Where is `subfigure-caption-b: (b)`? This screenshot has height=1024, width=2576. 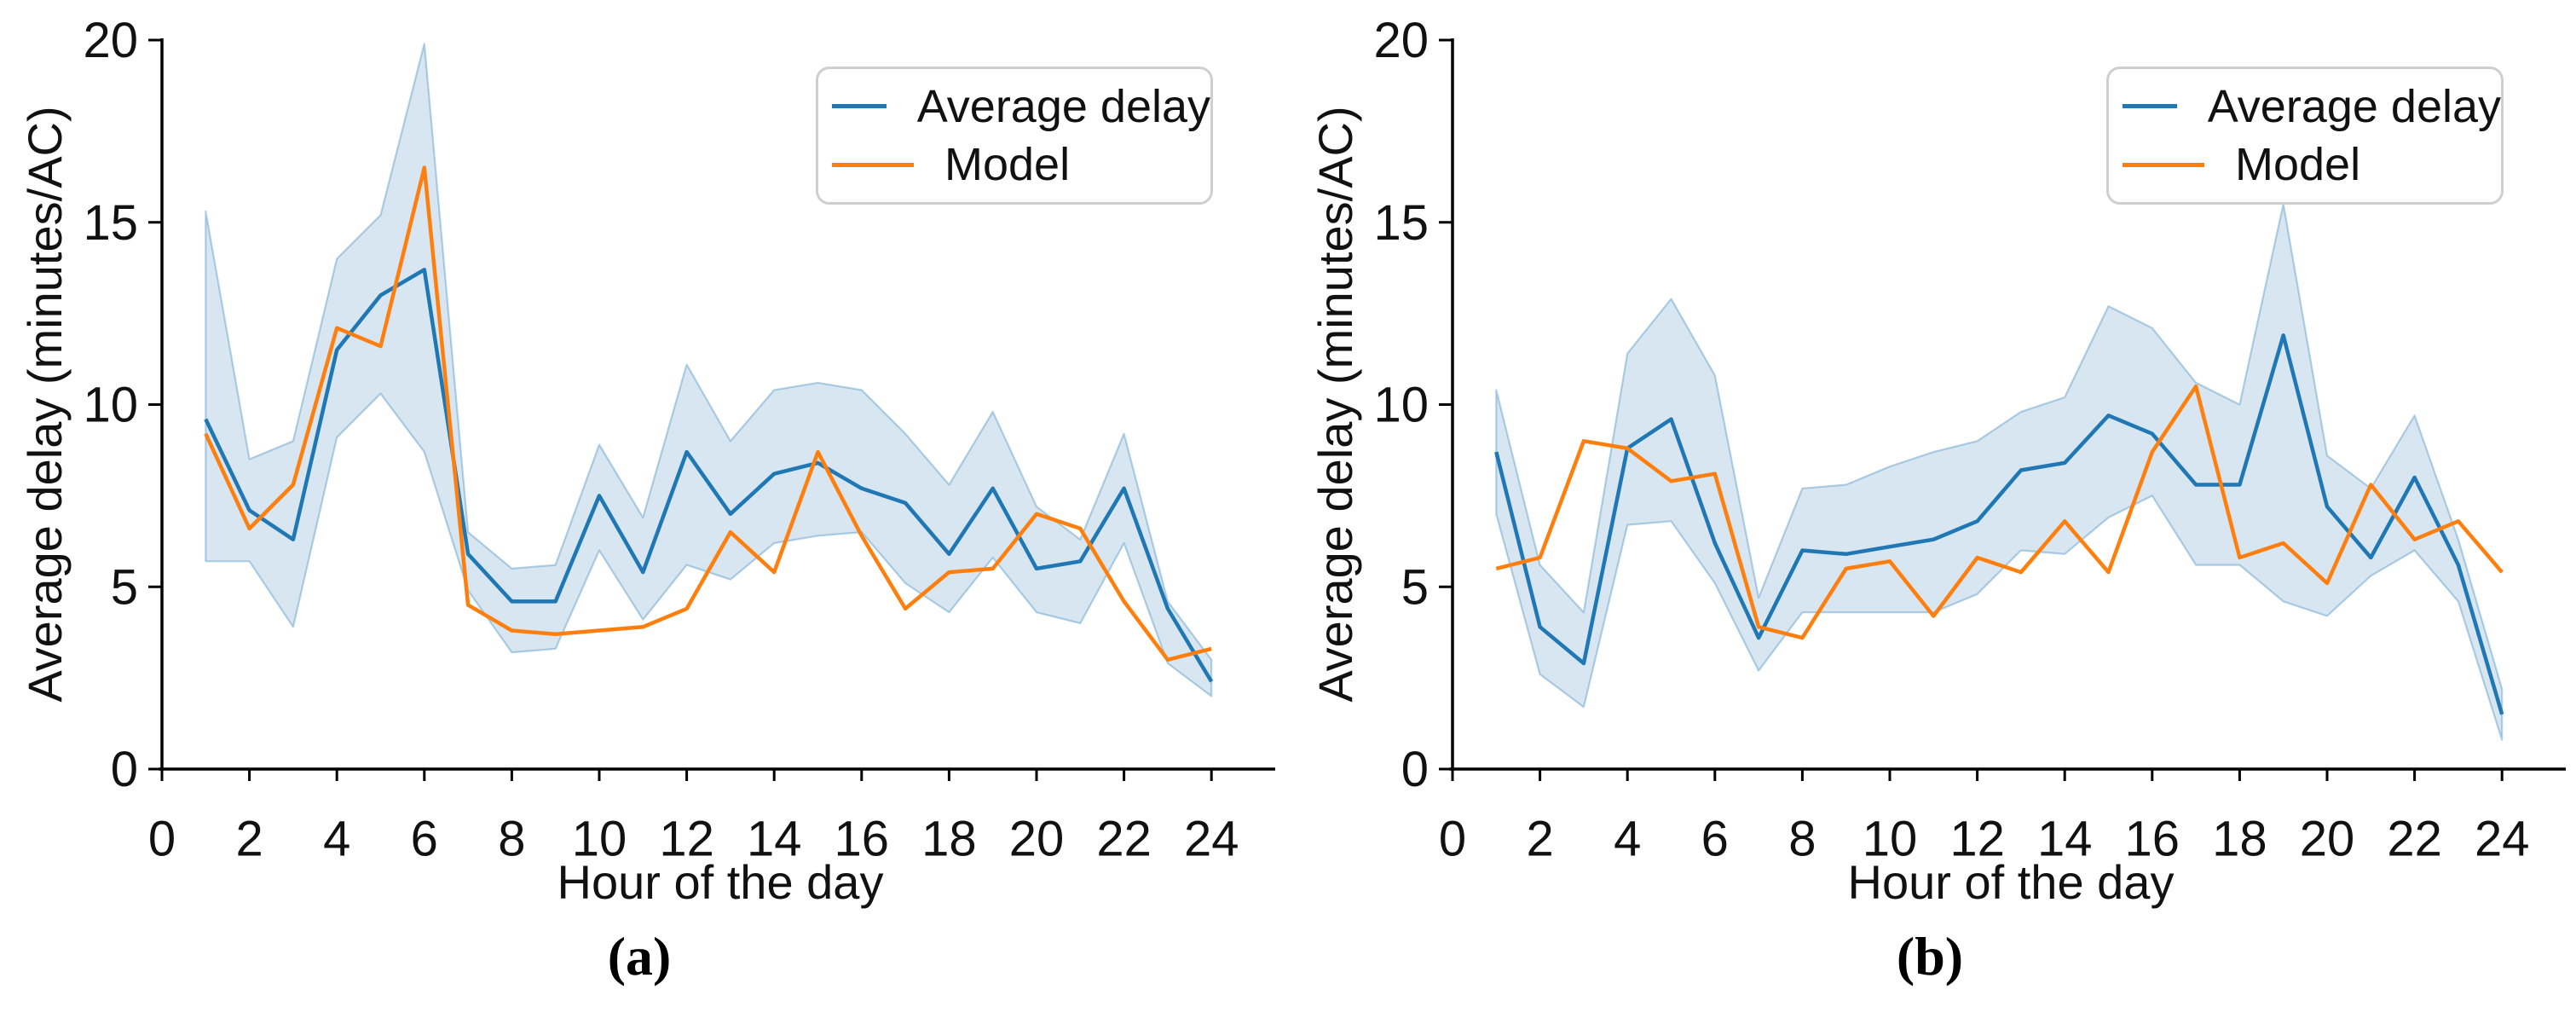
subfigure-caption-b: (b) is located at coordinates (1930, 956).